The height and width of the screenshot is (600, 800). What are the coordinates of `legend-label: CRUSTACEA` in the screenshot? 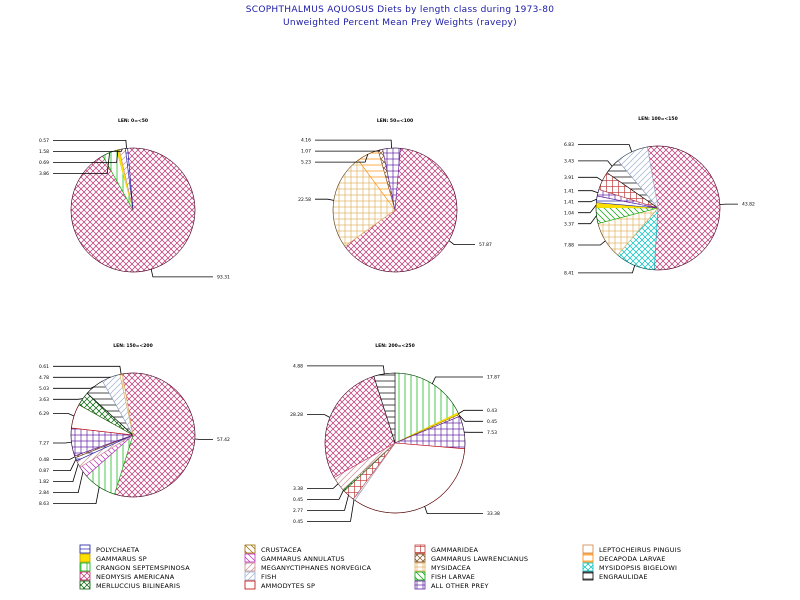 It's located at (281, 550).